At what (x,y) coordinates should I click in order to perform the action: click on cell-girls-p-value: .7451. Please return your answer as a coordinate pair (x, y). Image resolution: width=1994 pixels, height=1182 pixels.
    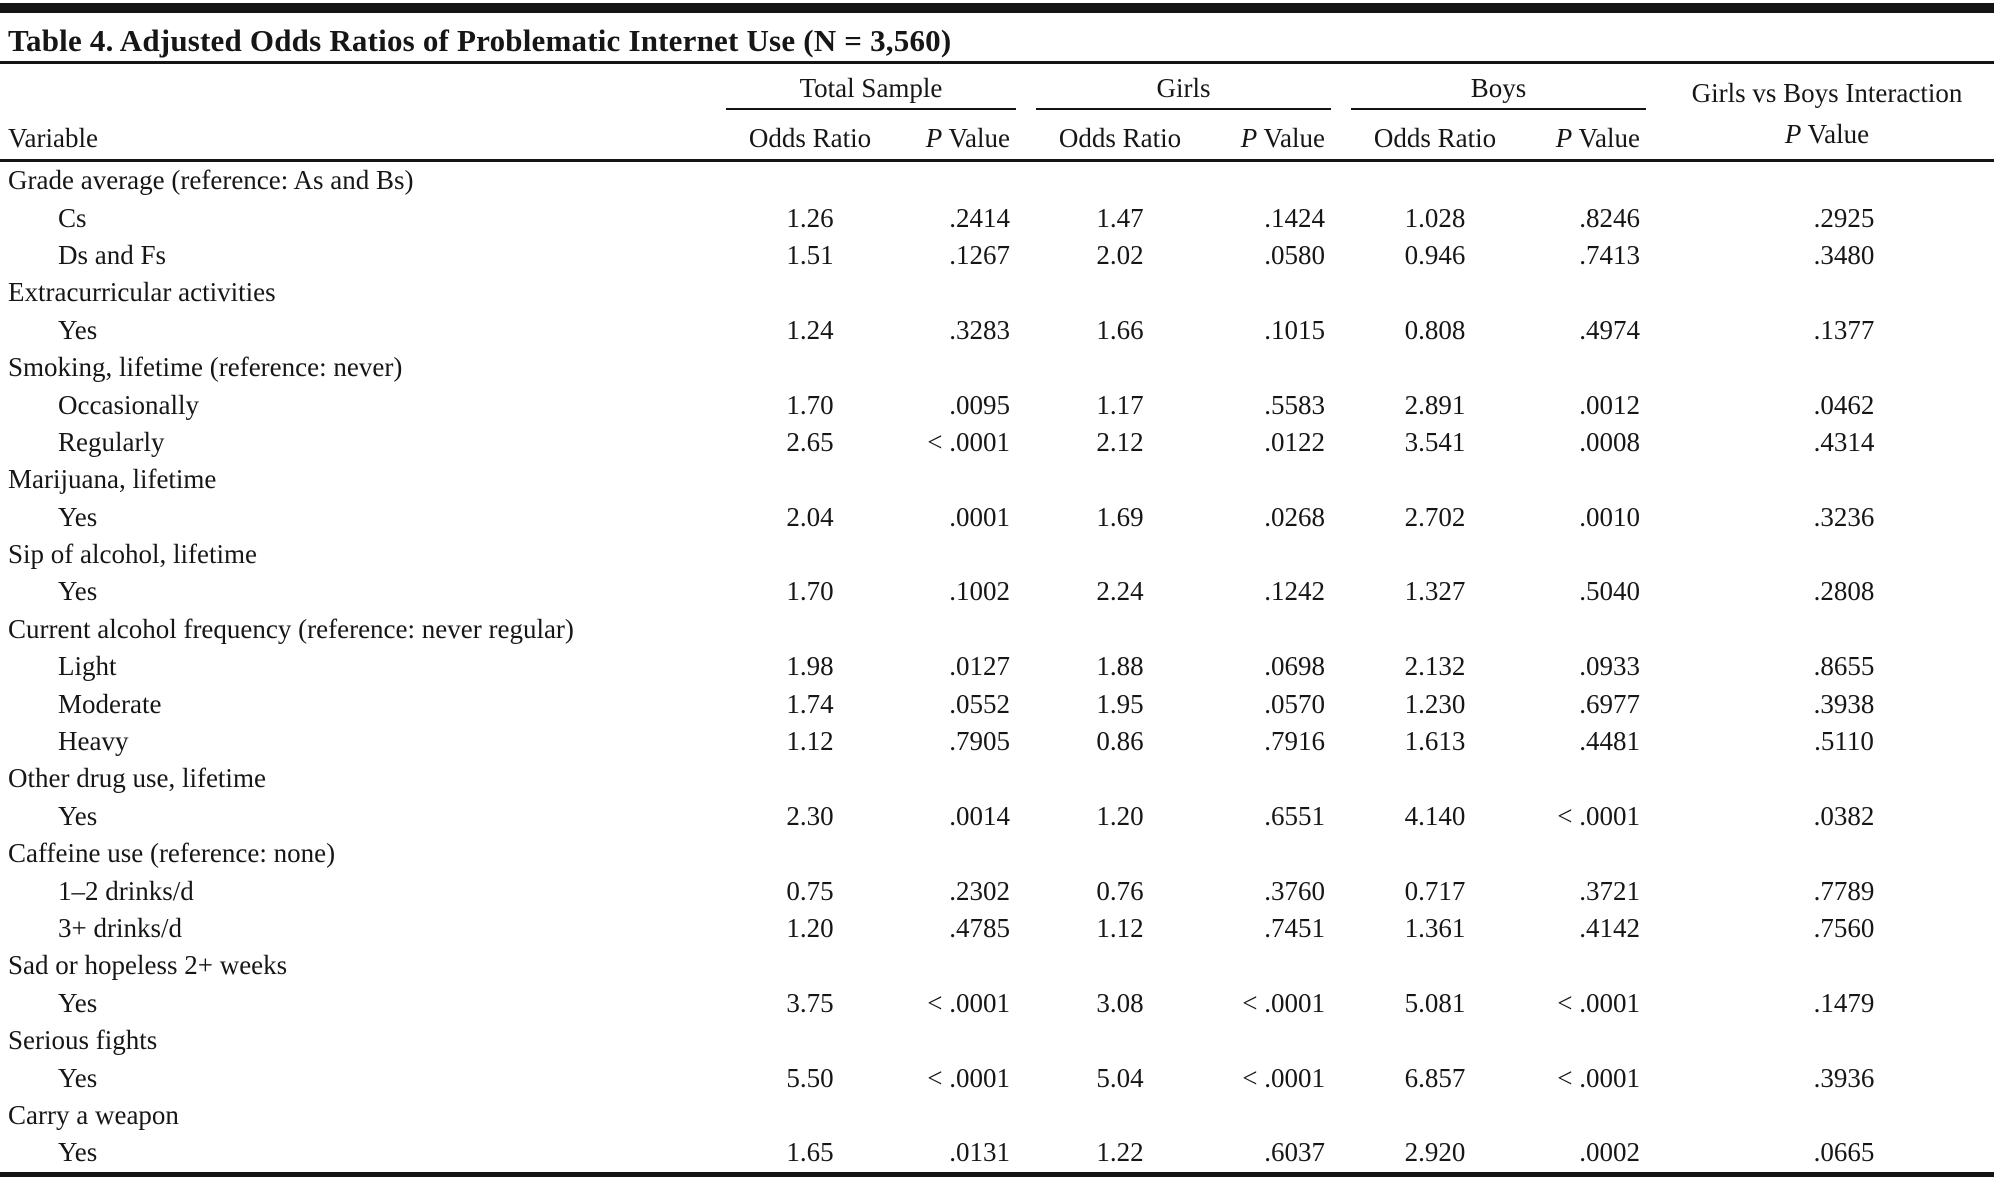
    Looking at the image, I should click on (1294, 928).